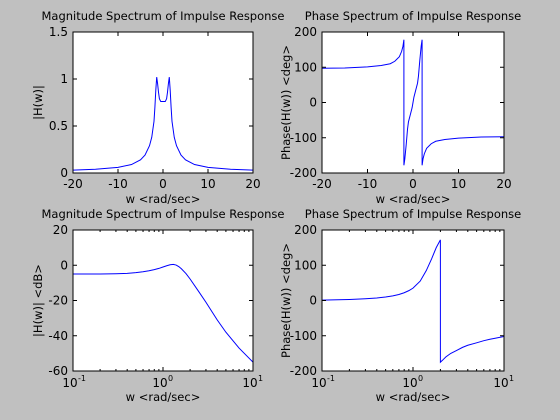  I want to click on y-axis-label: |H(w)| <dB>, so click(38, 300).